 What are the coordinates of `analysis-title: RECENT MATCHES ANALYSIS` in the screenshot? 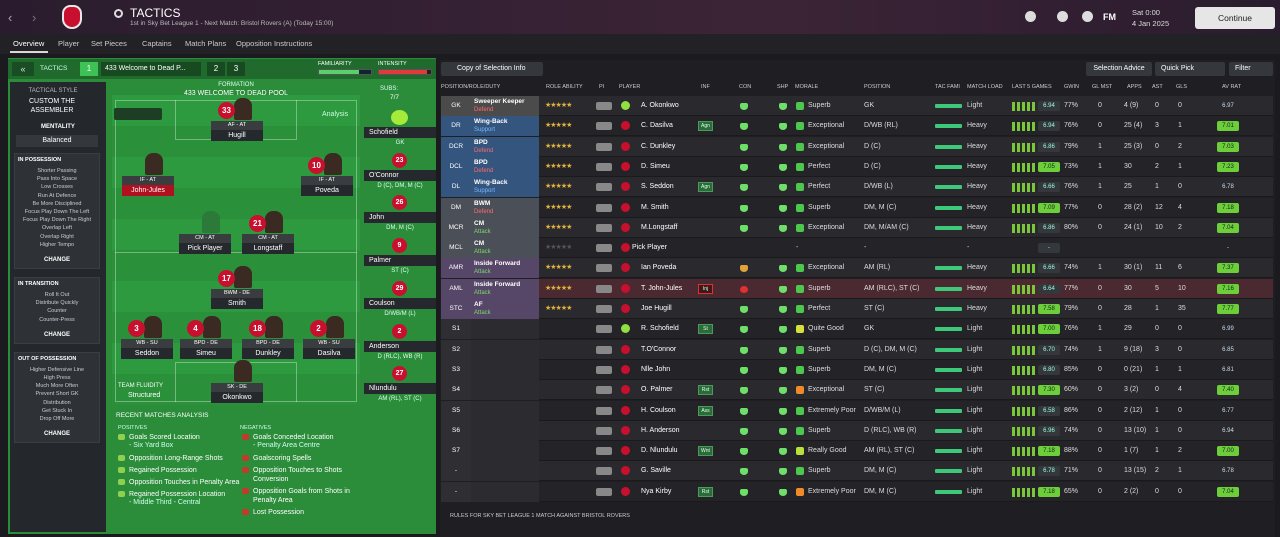 It's located at (162, 415).